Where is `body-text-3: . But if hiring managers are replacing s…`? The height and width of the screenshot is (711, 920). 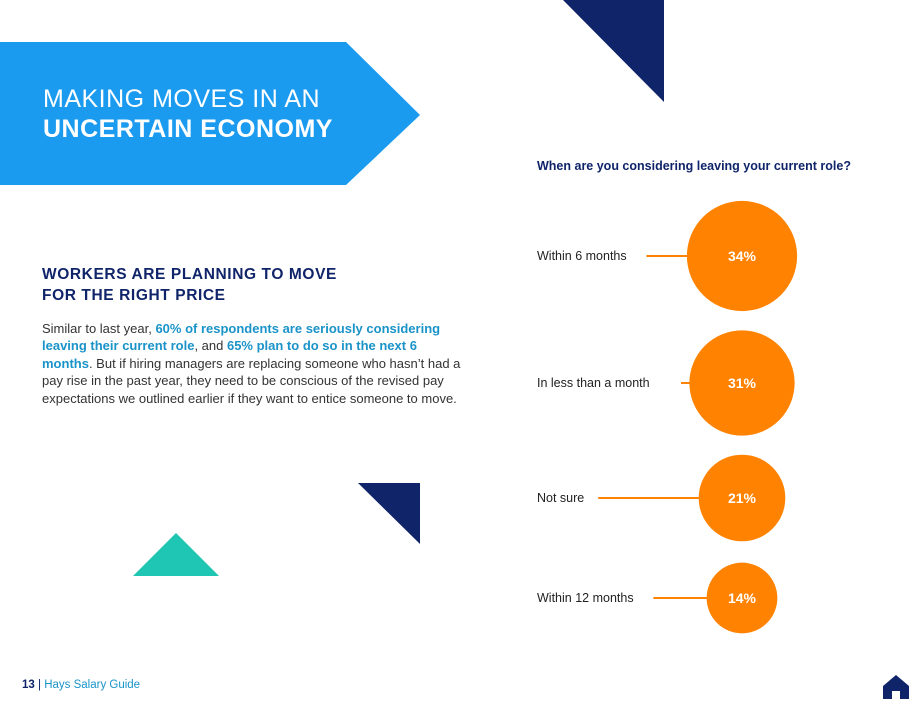 body-text-3: . But if hiring managers are replacing s… is located at coordinates (251, 380).